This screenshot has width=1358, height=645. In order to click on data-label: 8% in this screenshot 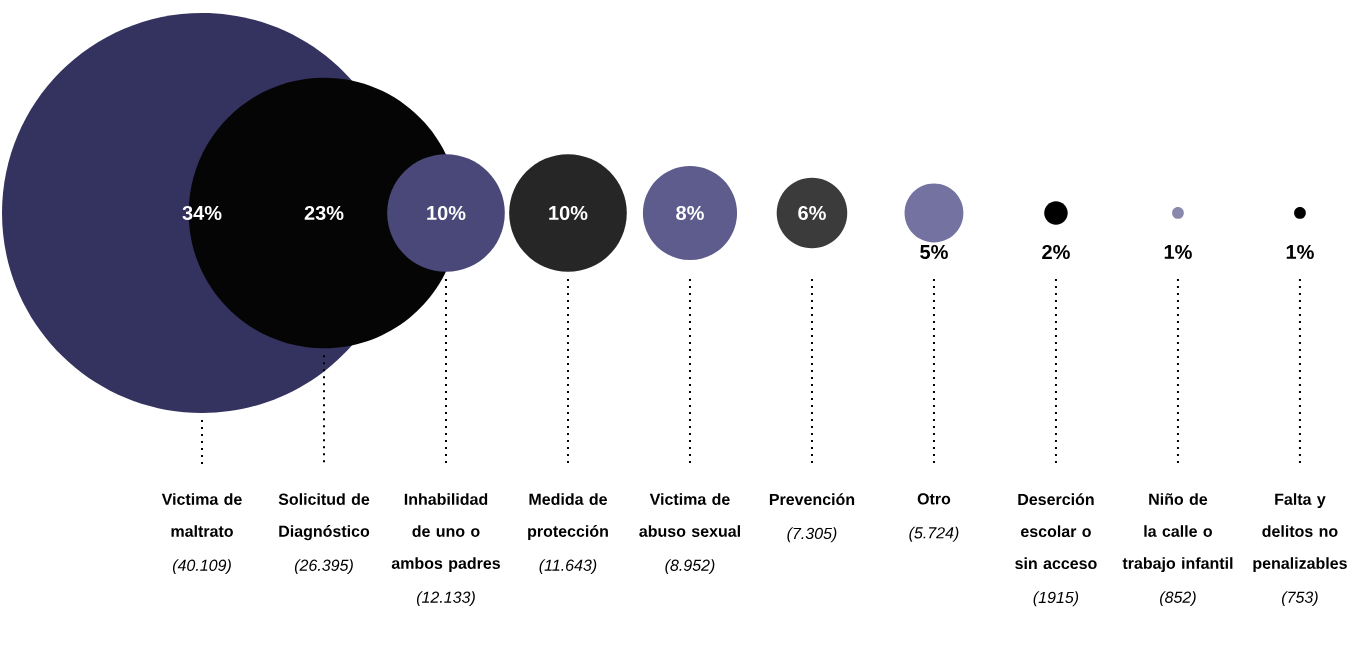, I will do `click(690, 213)`.